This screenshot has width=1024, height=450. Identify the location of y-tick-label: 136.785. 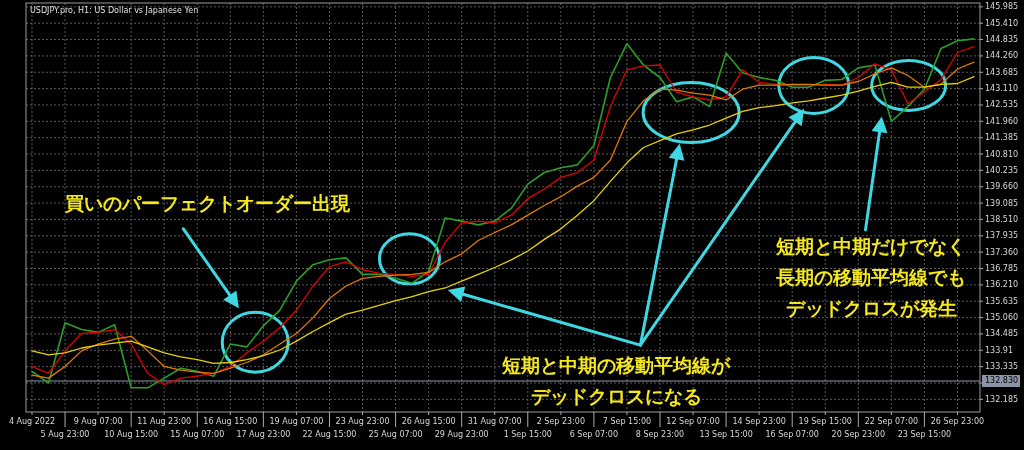
(1002, 269).